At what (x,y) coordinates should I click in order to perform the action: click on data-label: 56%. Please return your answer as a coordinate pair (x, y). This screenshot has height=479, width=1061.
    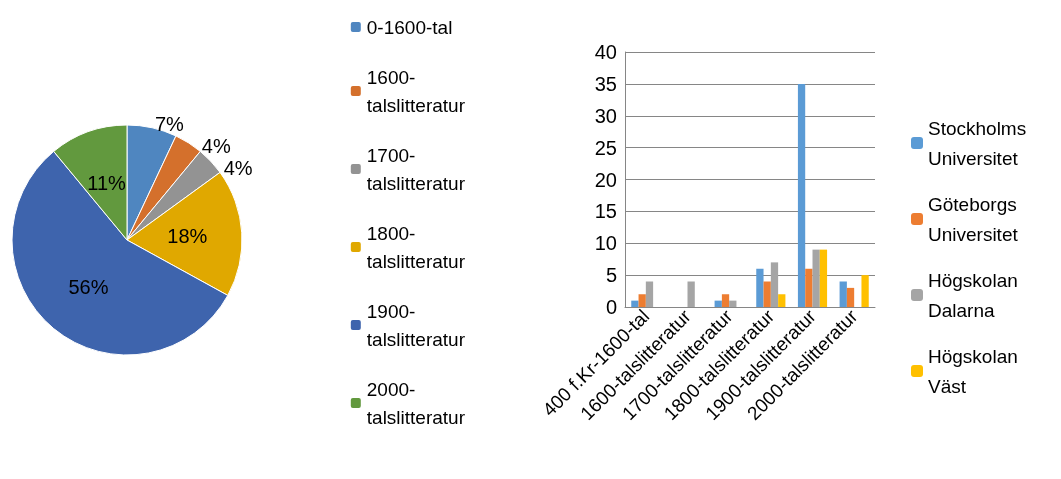
    Looking at the image, I should click on (88, 286).